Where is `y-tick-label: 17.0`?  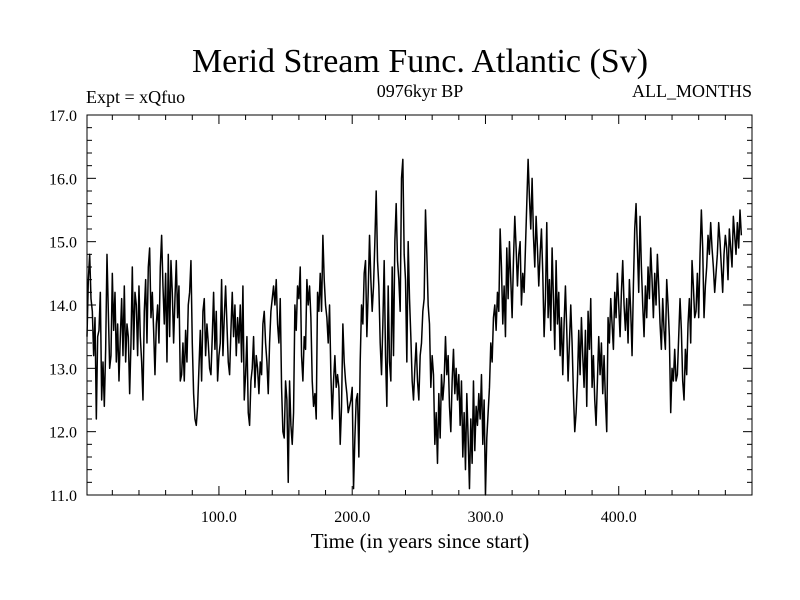 y-tick-label: 17.0 is located at coordinates (63, 116).